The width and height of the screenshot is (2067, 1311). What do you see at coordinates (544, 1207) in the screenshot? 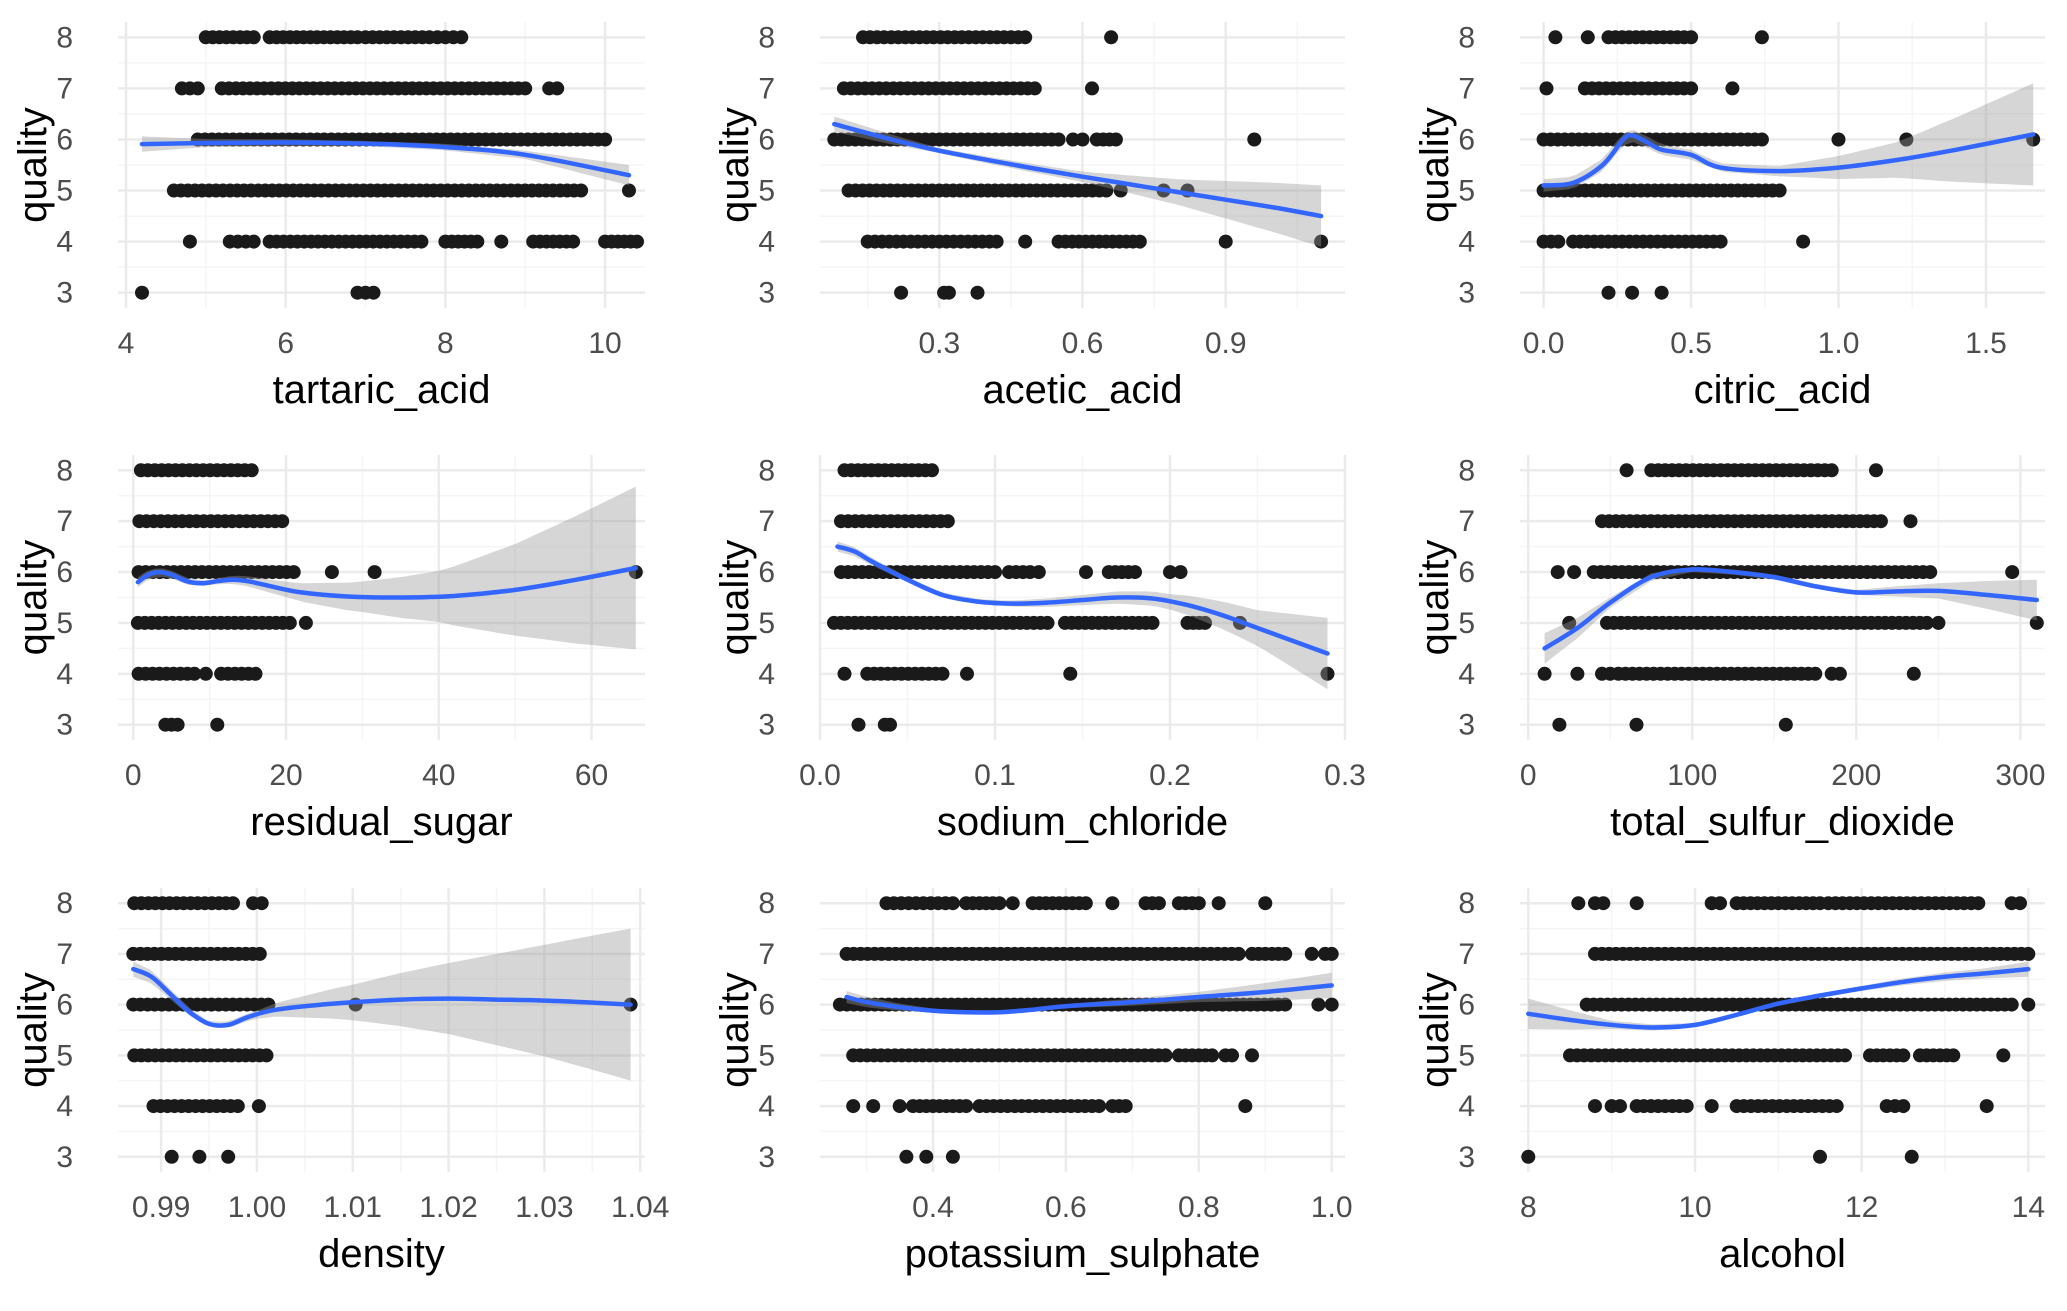
I see `x-tick-label: 1.03` at bounding box center [544, 1207].